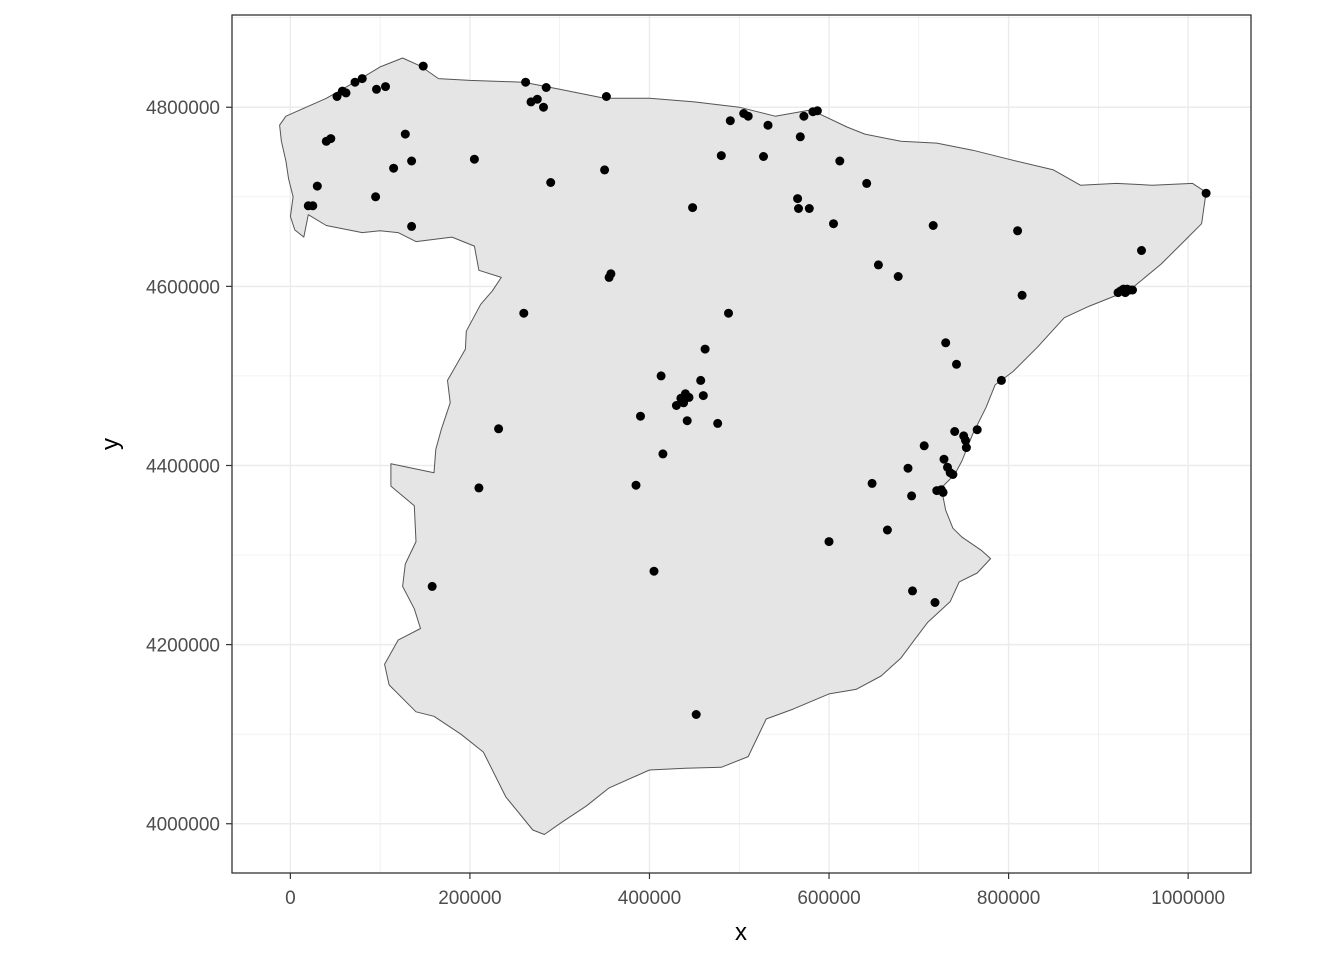  Describe the element at coordinates (469, 898) in the screenshot. I see `x-tick-label: 200000` at that location.